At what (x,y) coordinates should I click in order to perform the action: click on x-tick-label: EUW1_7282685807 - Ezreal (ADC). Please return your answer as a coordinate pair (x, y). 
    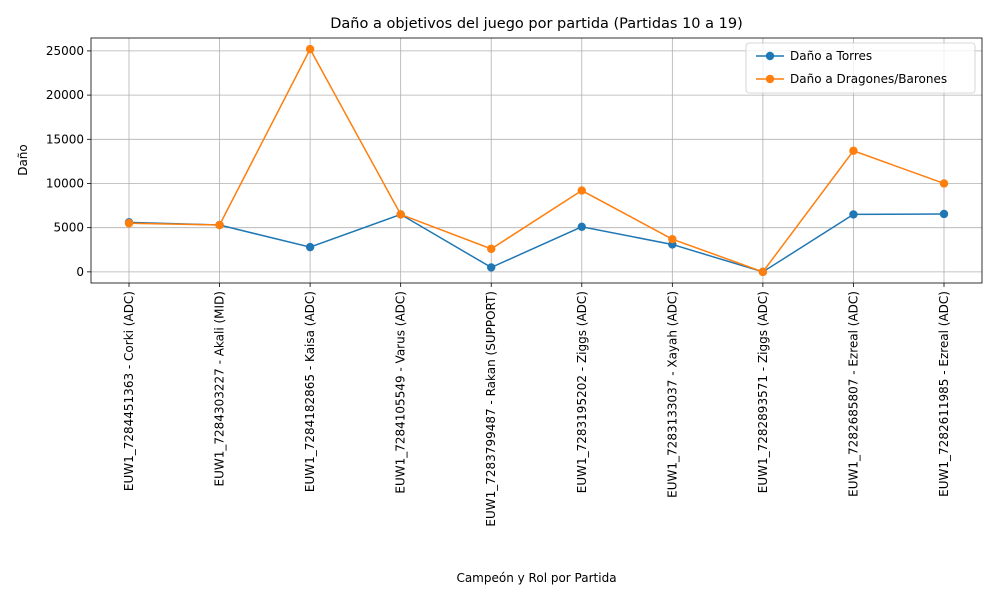
    Looking at the image, I should click on (853, 394).